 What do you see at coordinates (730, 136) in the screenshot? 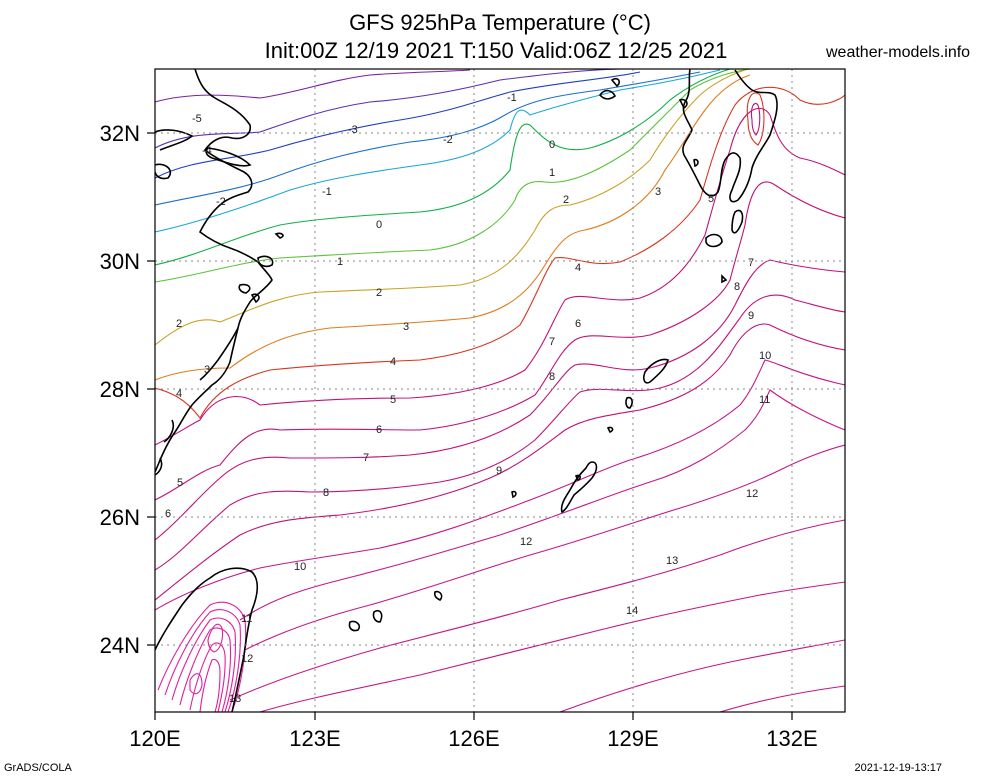
I see `kyushu` at bounding box center [730, 136].